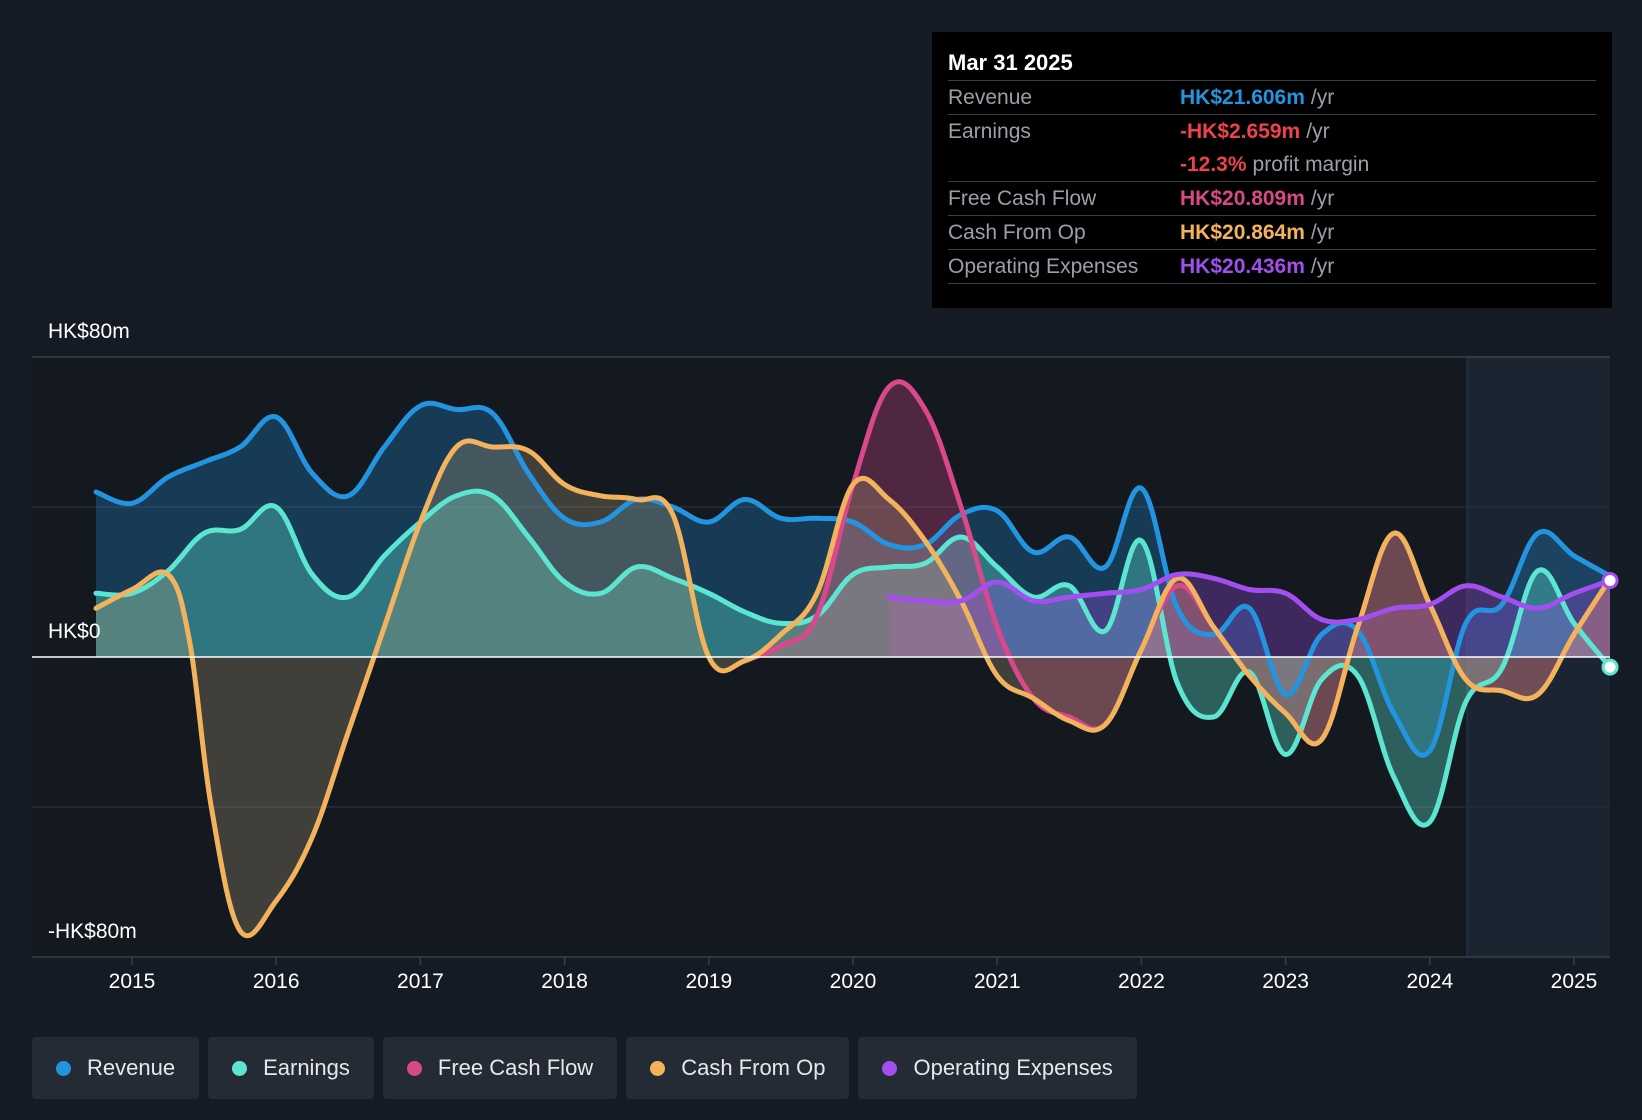 This screenshot has height=1120, width=1642. Describe the element at coordinates (1213, 164) in the screenshot. I see `tooltip-value: -12.3%` at that location.